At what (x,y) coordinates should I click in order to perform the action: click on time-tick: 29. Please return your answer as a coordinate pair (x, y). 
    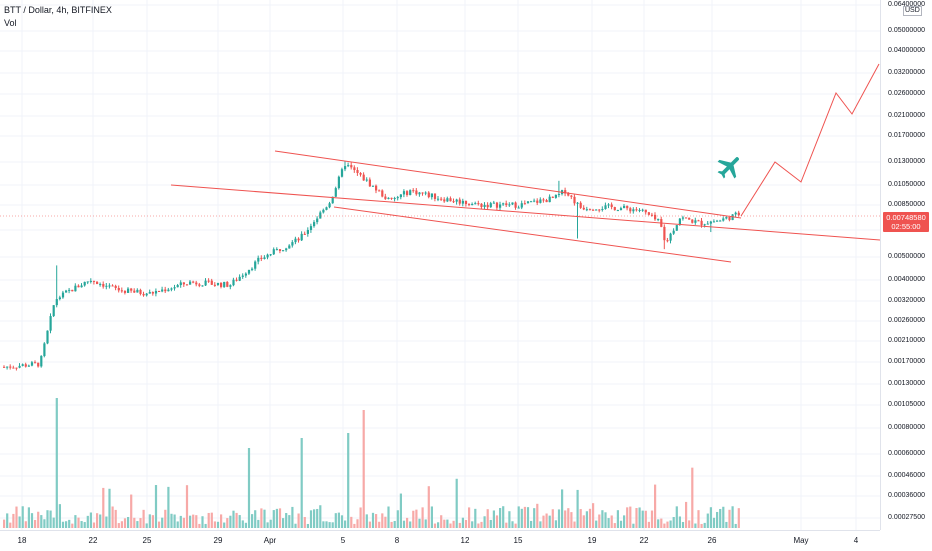
    Looking at the image, I should click on (218, 540).